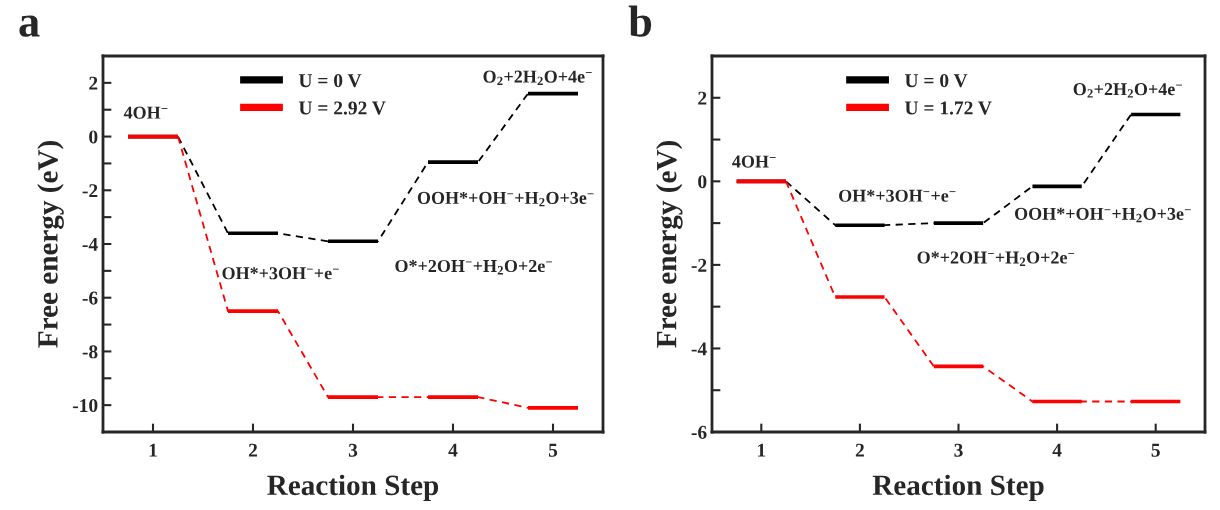  What do you see at coordinates (640, 21) in the screenshot?
I see `chart-title: b` at bounding box center [640, 21].